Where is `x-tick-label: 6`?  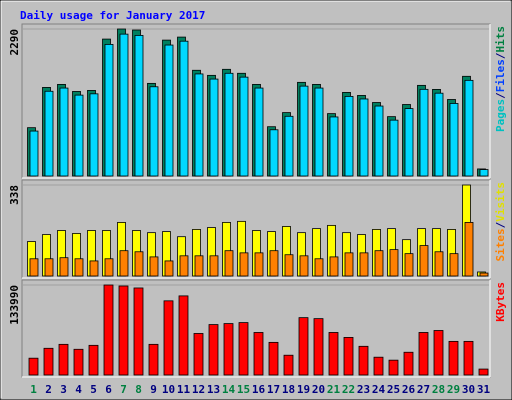 x-tick-label: 6 is located at coordinates (108, 389).